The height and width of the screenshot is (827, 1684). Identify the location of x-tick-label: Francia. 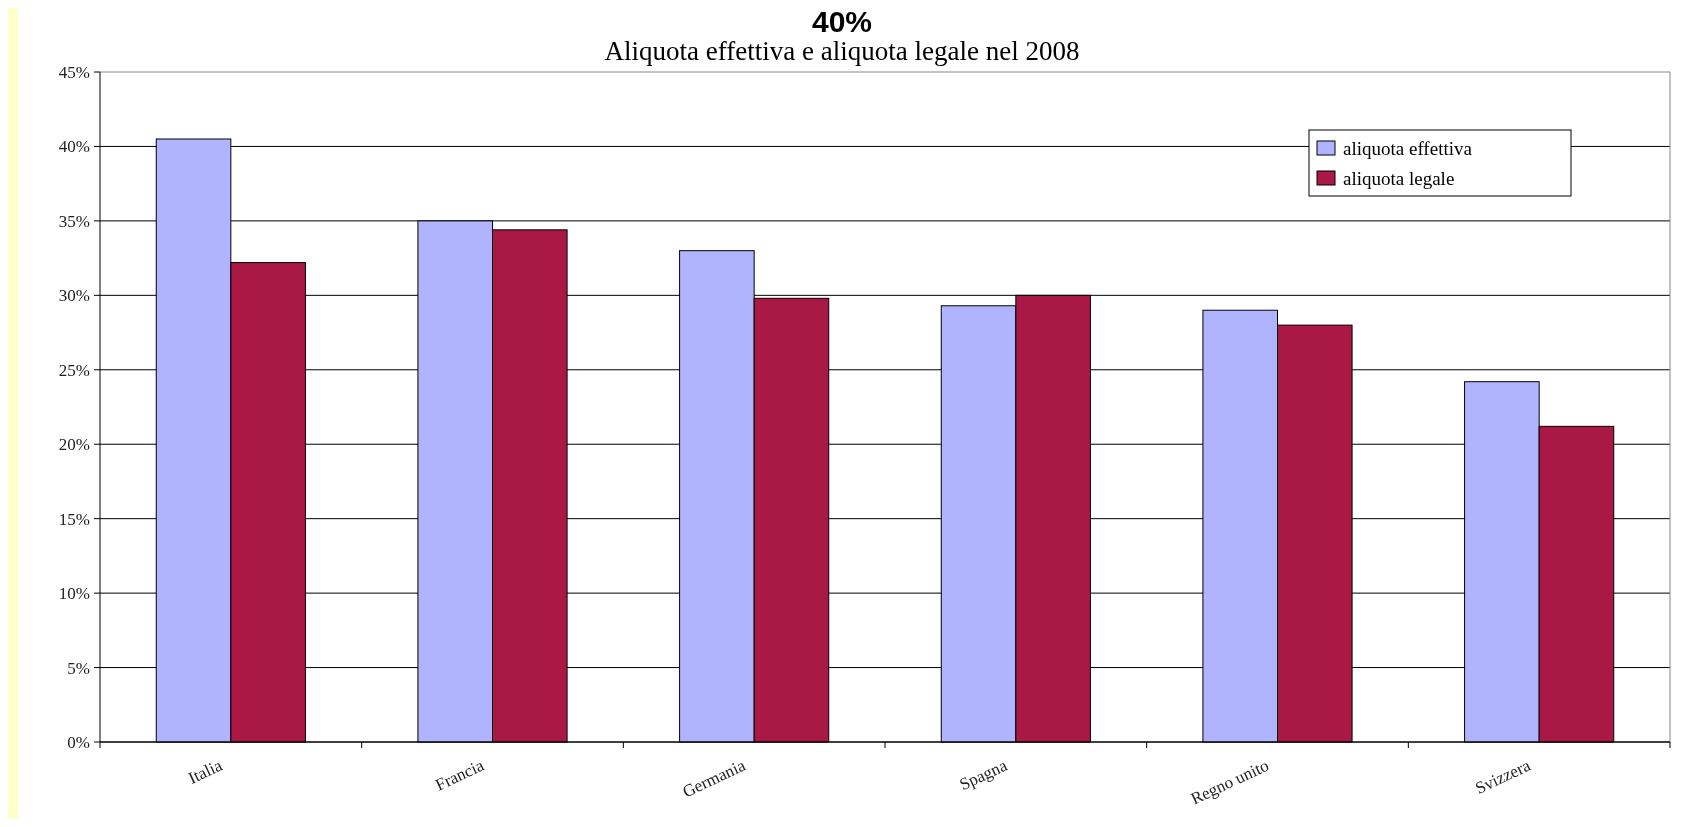
(460, 775).